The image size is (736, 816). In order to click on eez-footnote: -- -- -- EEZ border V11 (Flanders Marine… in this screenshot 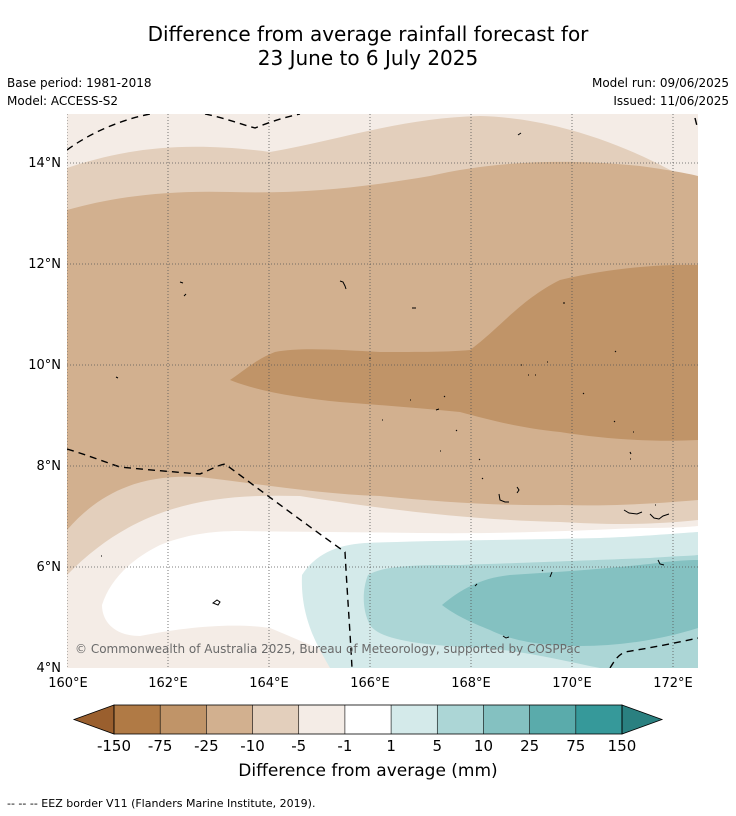, I will do `click(161, 803)`.